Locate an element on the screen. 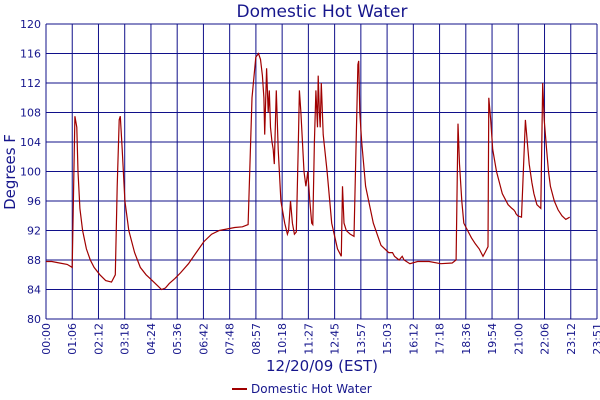 The height and width of the screenshot is (400, 600). x-tick-label: 22:06 is located at coordinates (545, 339).